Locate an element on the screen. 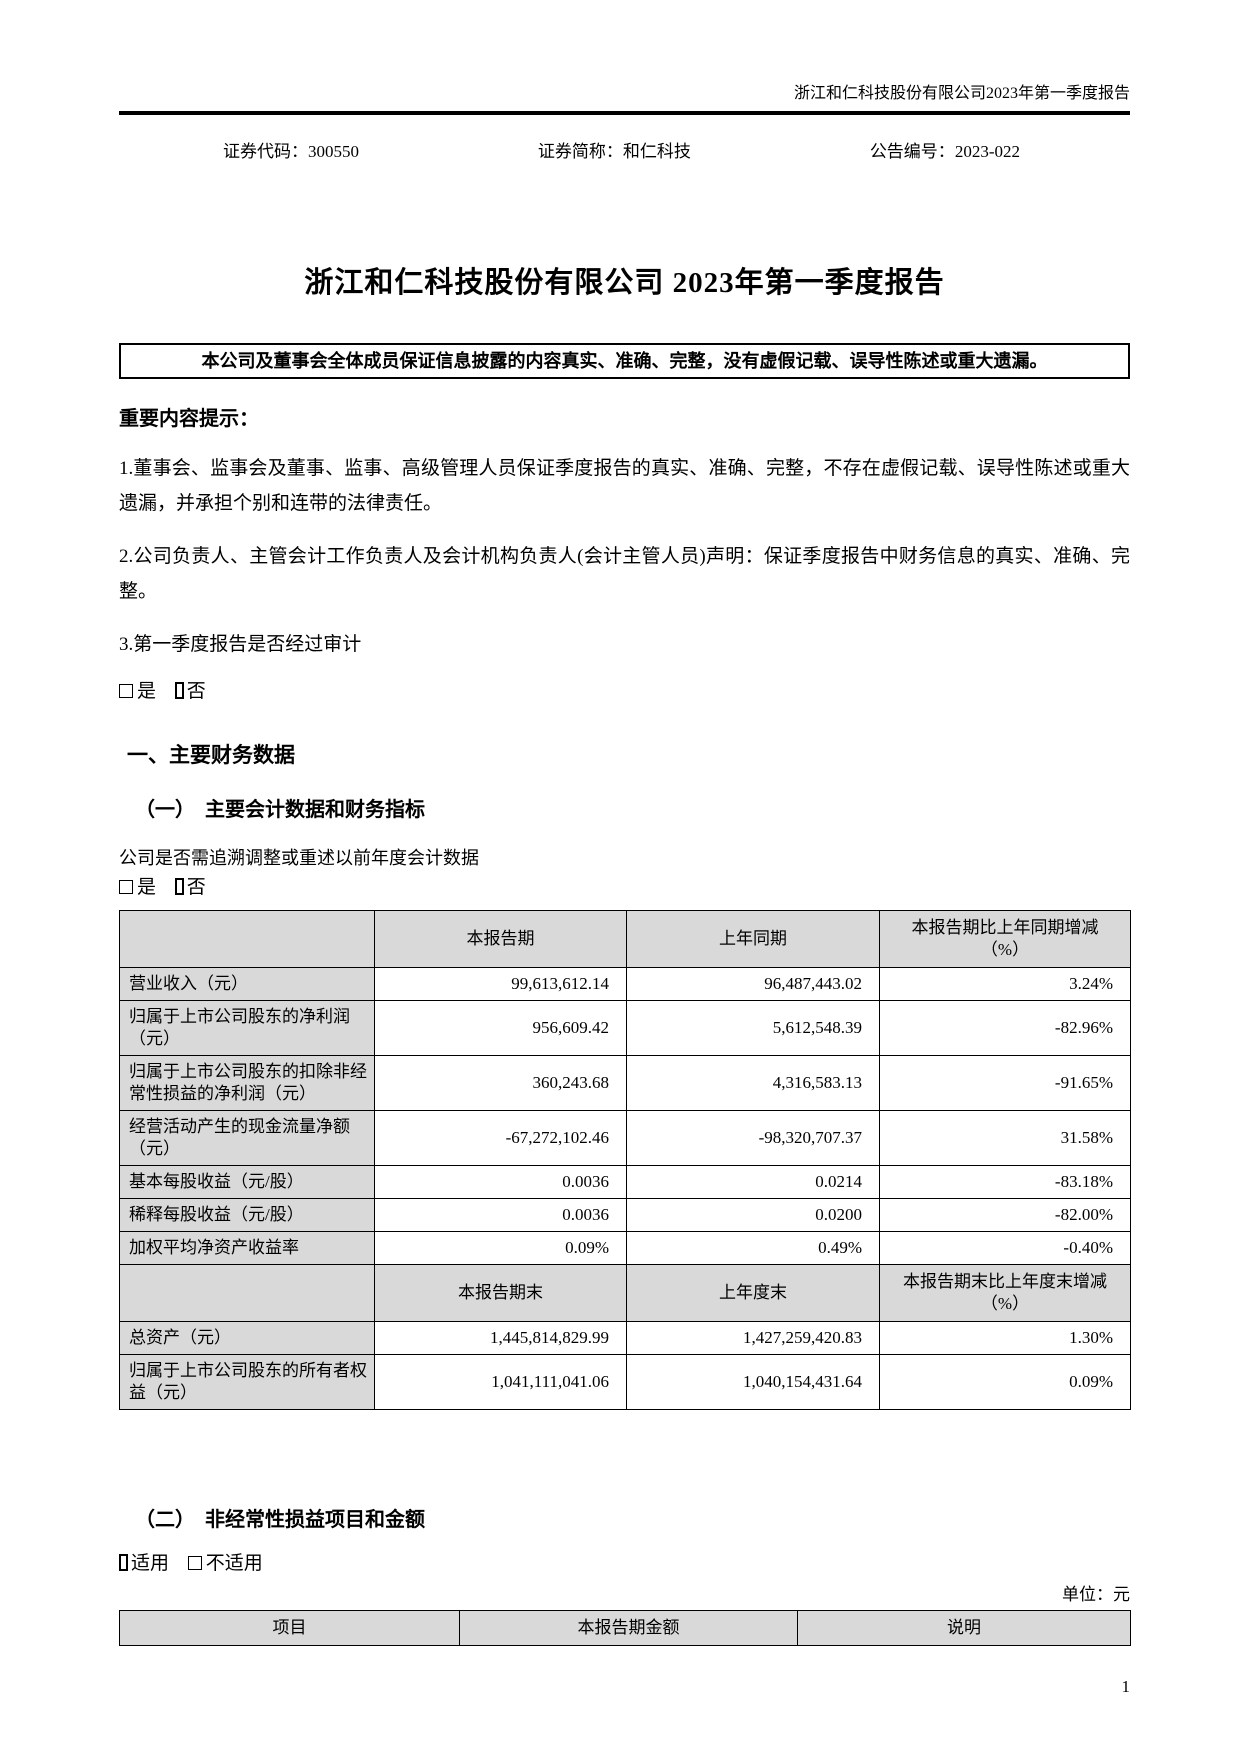  row-prior: 0.0200 is located at coordinates (753, 1215).